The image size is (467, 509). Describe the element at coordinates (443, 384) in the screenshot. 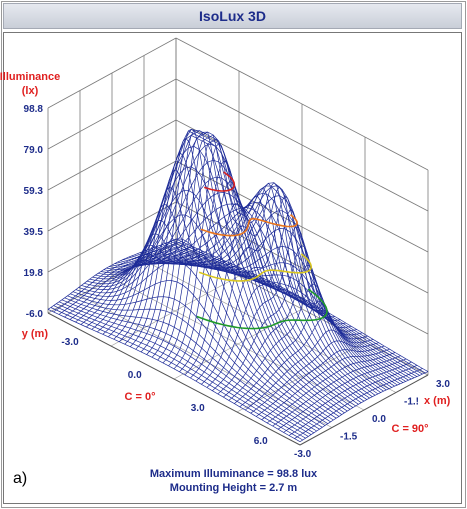

I see `x-tick-label: 3.0` at that location.